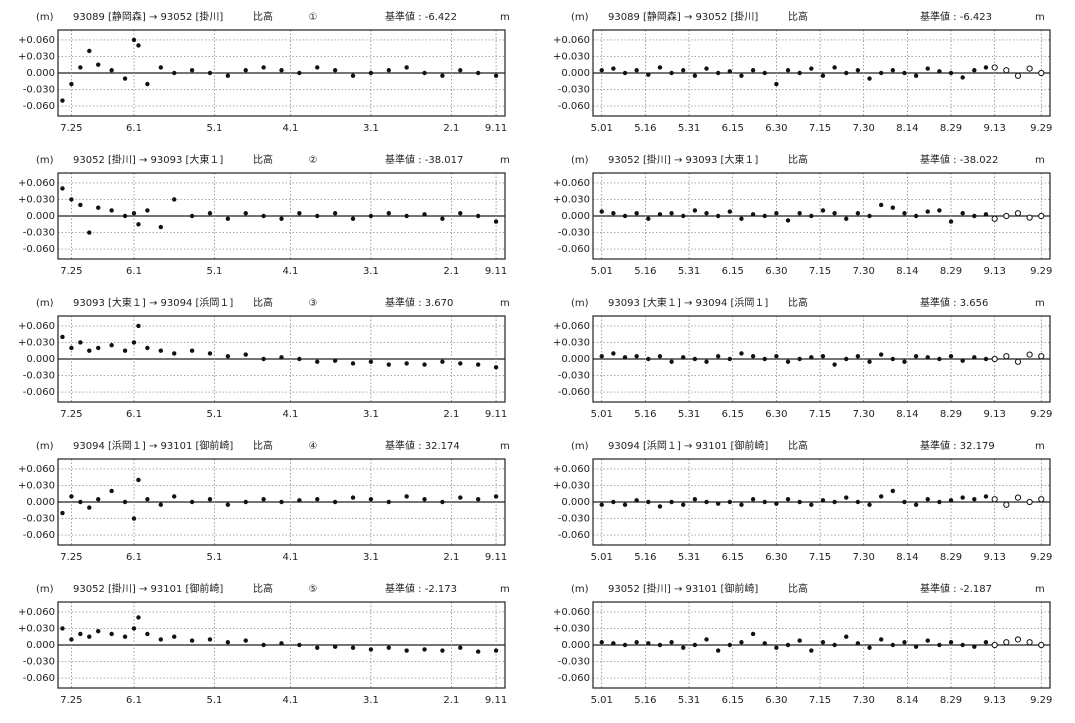 This screenshot has width=1075, height=723. Describe the element at coordinates (290, 271) in the screenshot. I see `x-tick-label: 4.1` at that location.